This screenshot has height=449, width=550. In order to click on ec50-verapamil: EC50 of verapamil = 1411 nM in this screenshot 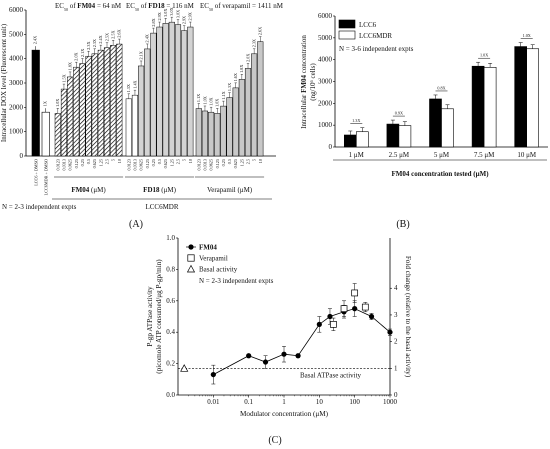, I will do `click(242, 7)`.